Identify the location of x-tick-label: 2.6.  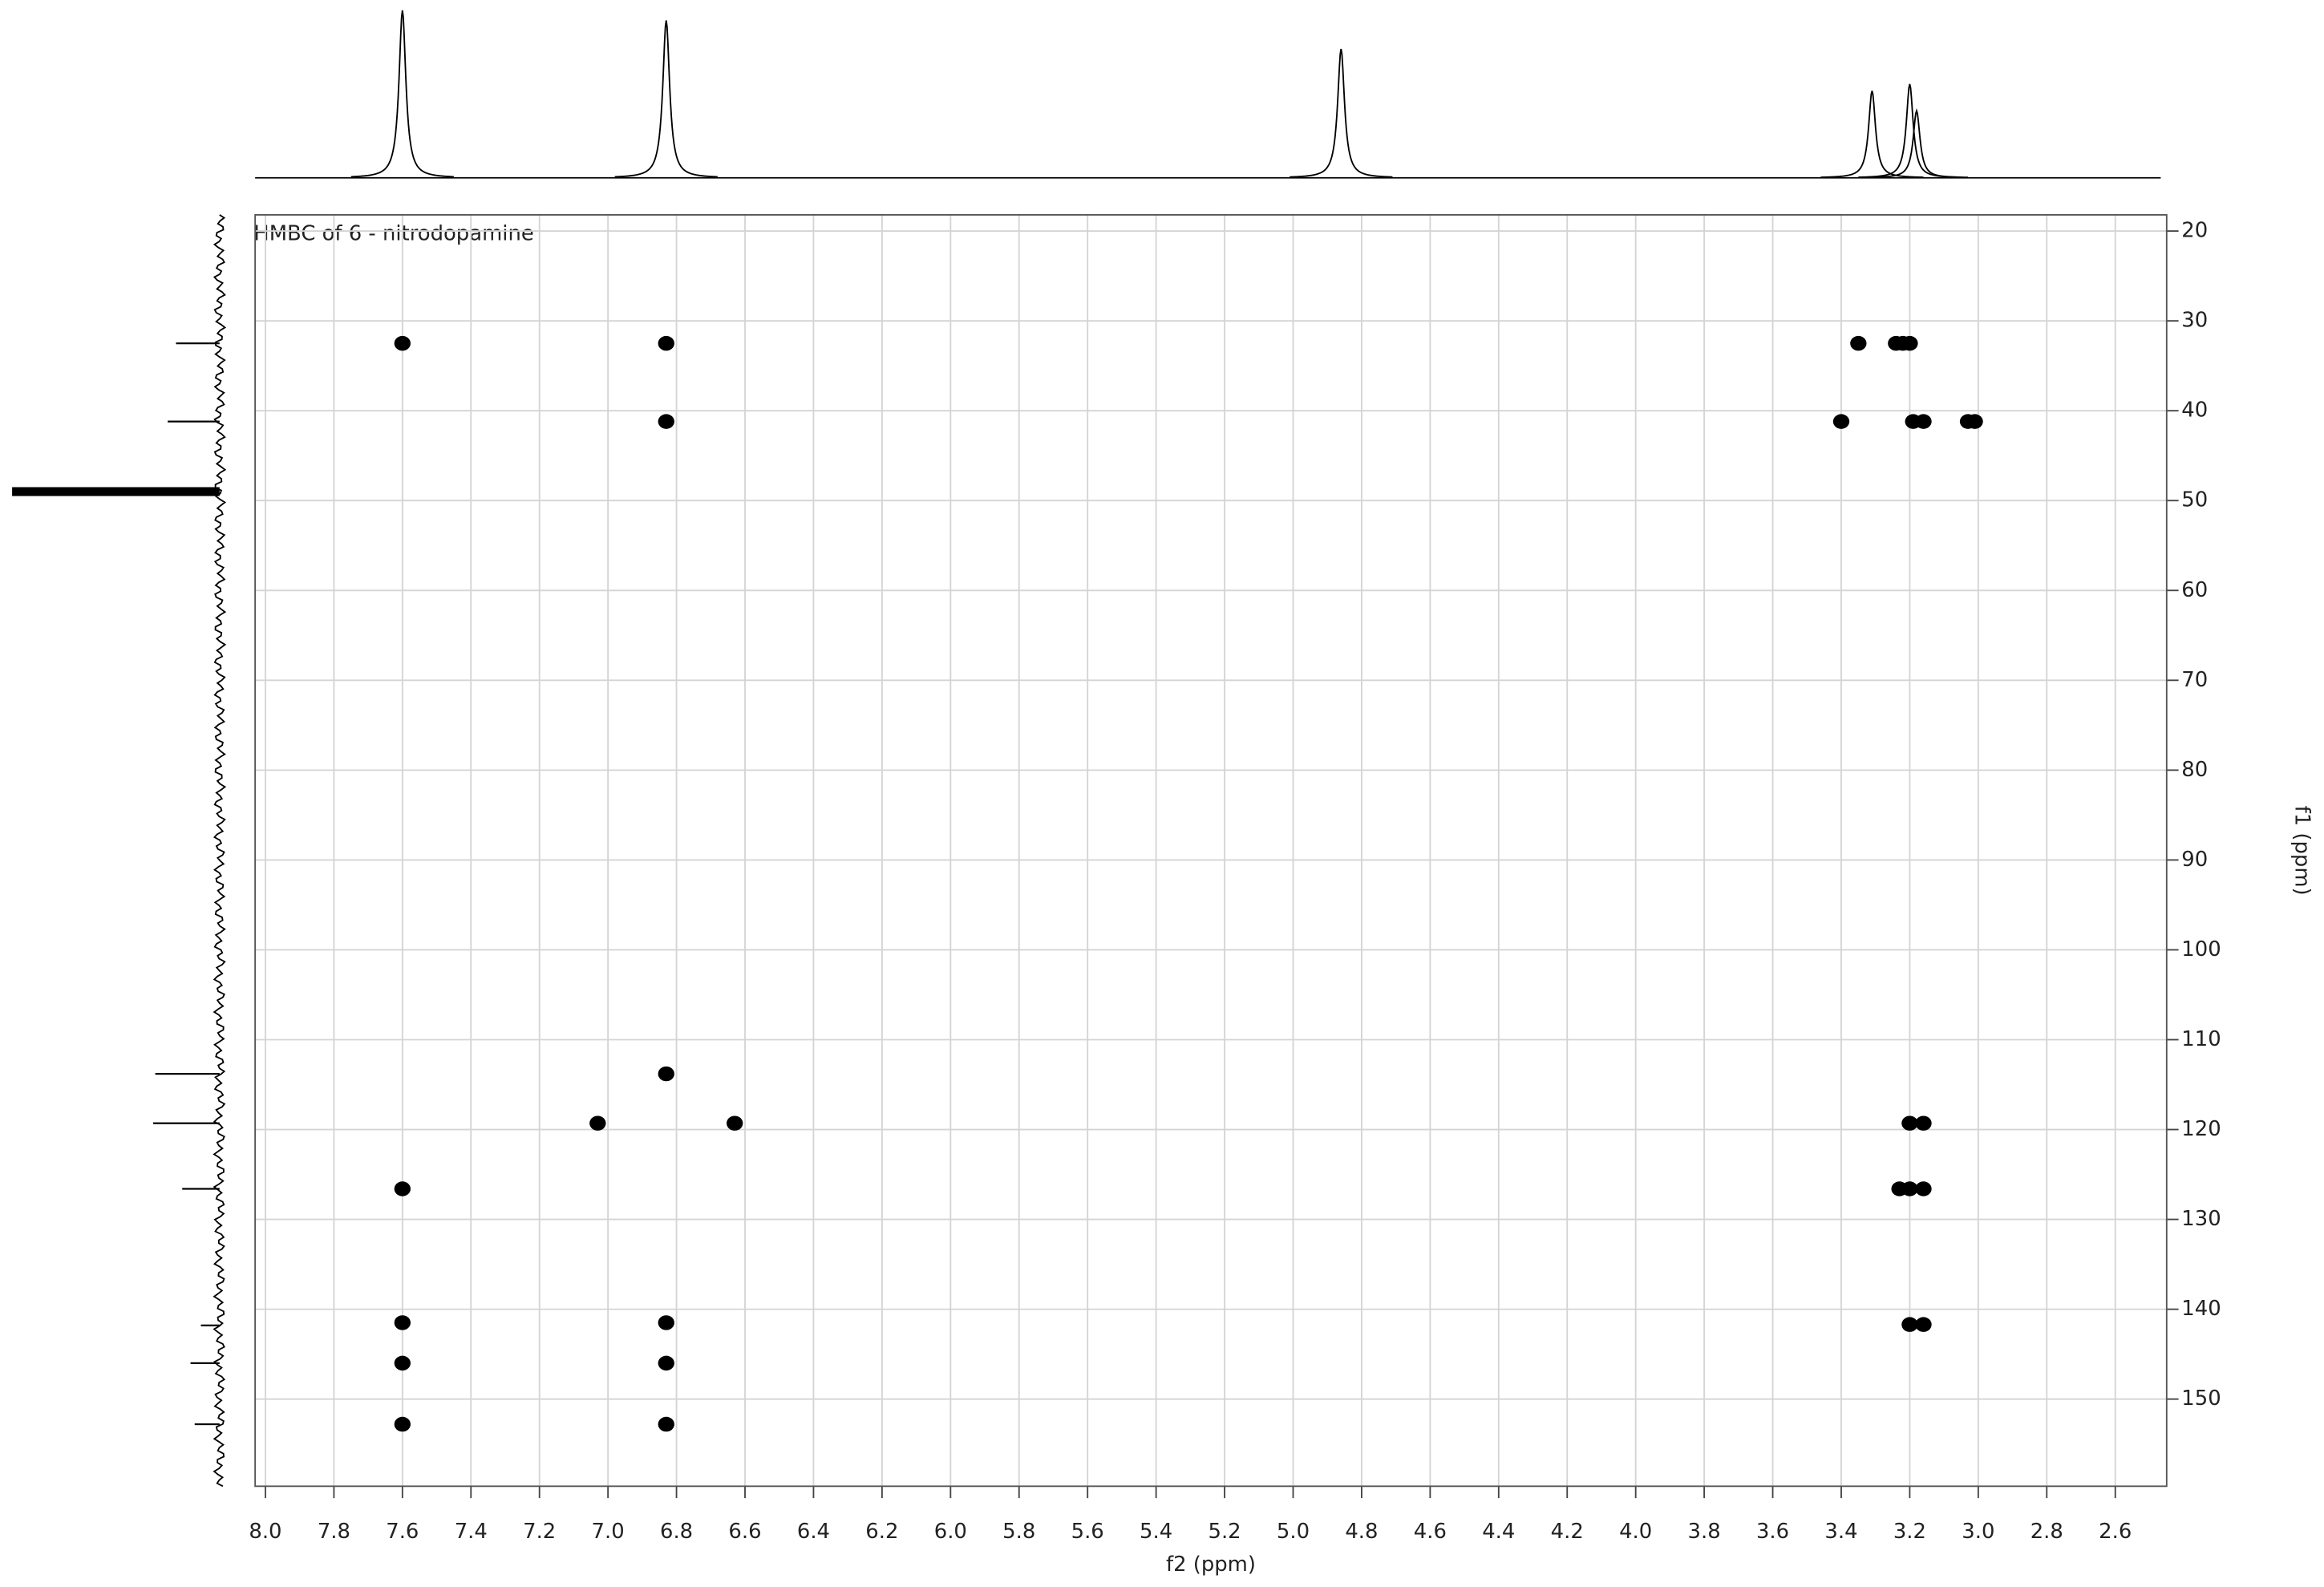
(2115, 1532).